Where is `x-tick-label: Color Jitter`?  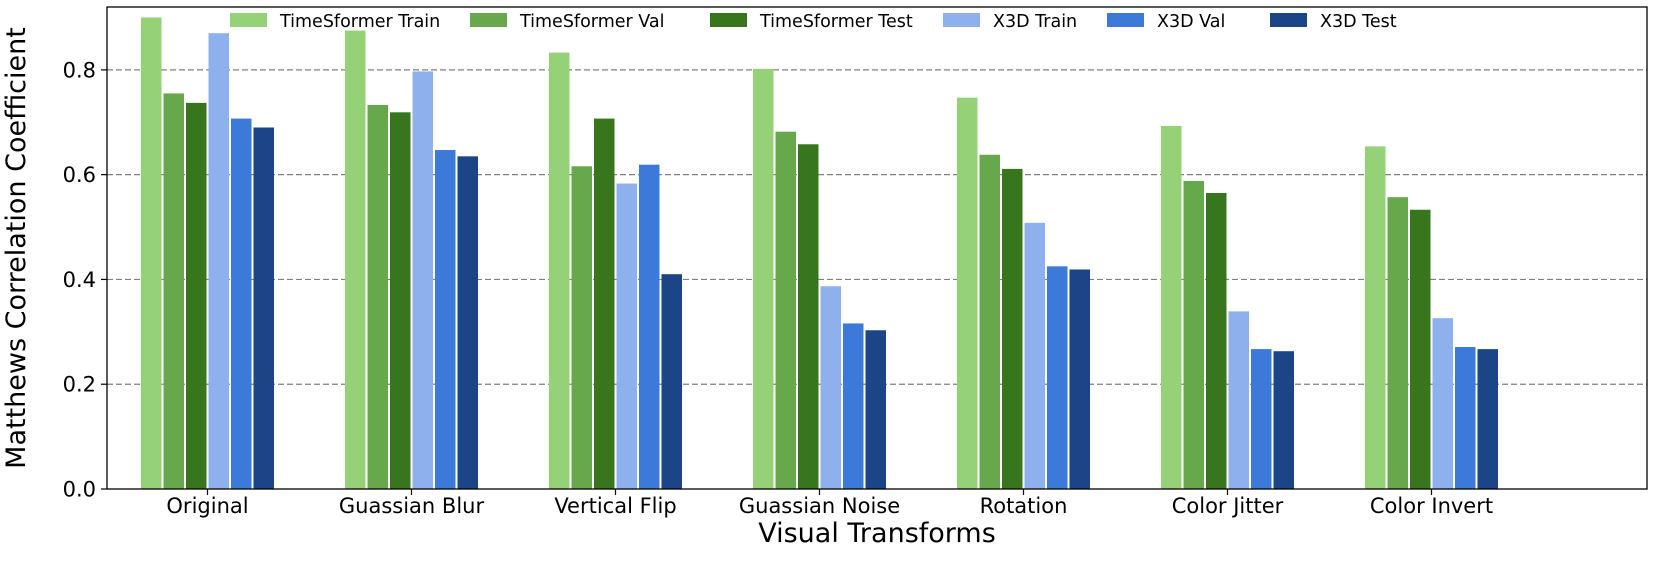 x-tick-label: Color Jitter is located at coordinates (1228, 506).